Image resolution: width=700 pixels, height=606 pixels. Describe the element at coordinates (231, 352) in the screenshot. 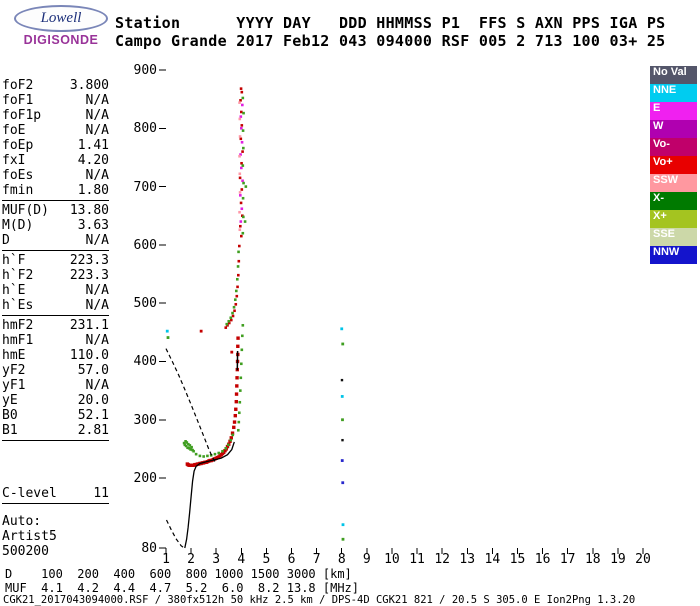

I see `point-noise-red` at that location.